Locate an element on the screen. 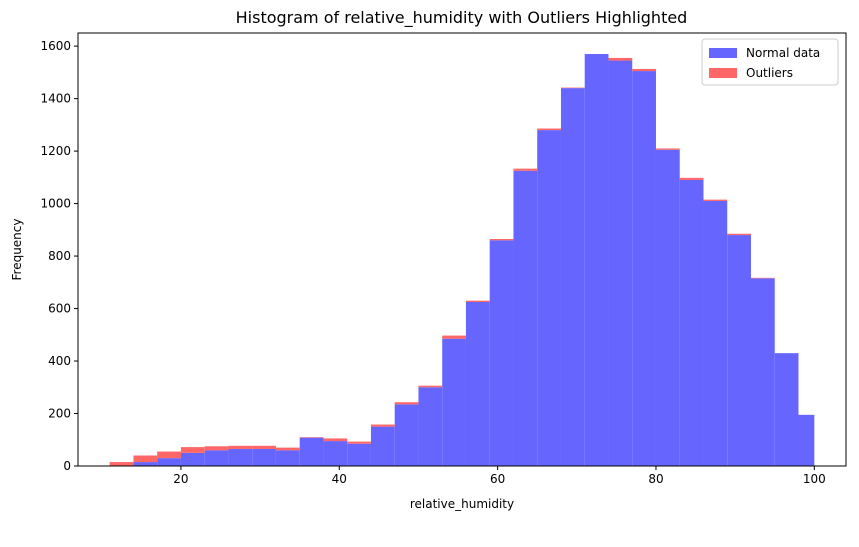 The width and height of the screenshot is (859, 547). x-tick-label: 100 is located at coordinates (814, 479).